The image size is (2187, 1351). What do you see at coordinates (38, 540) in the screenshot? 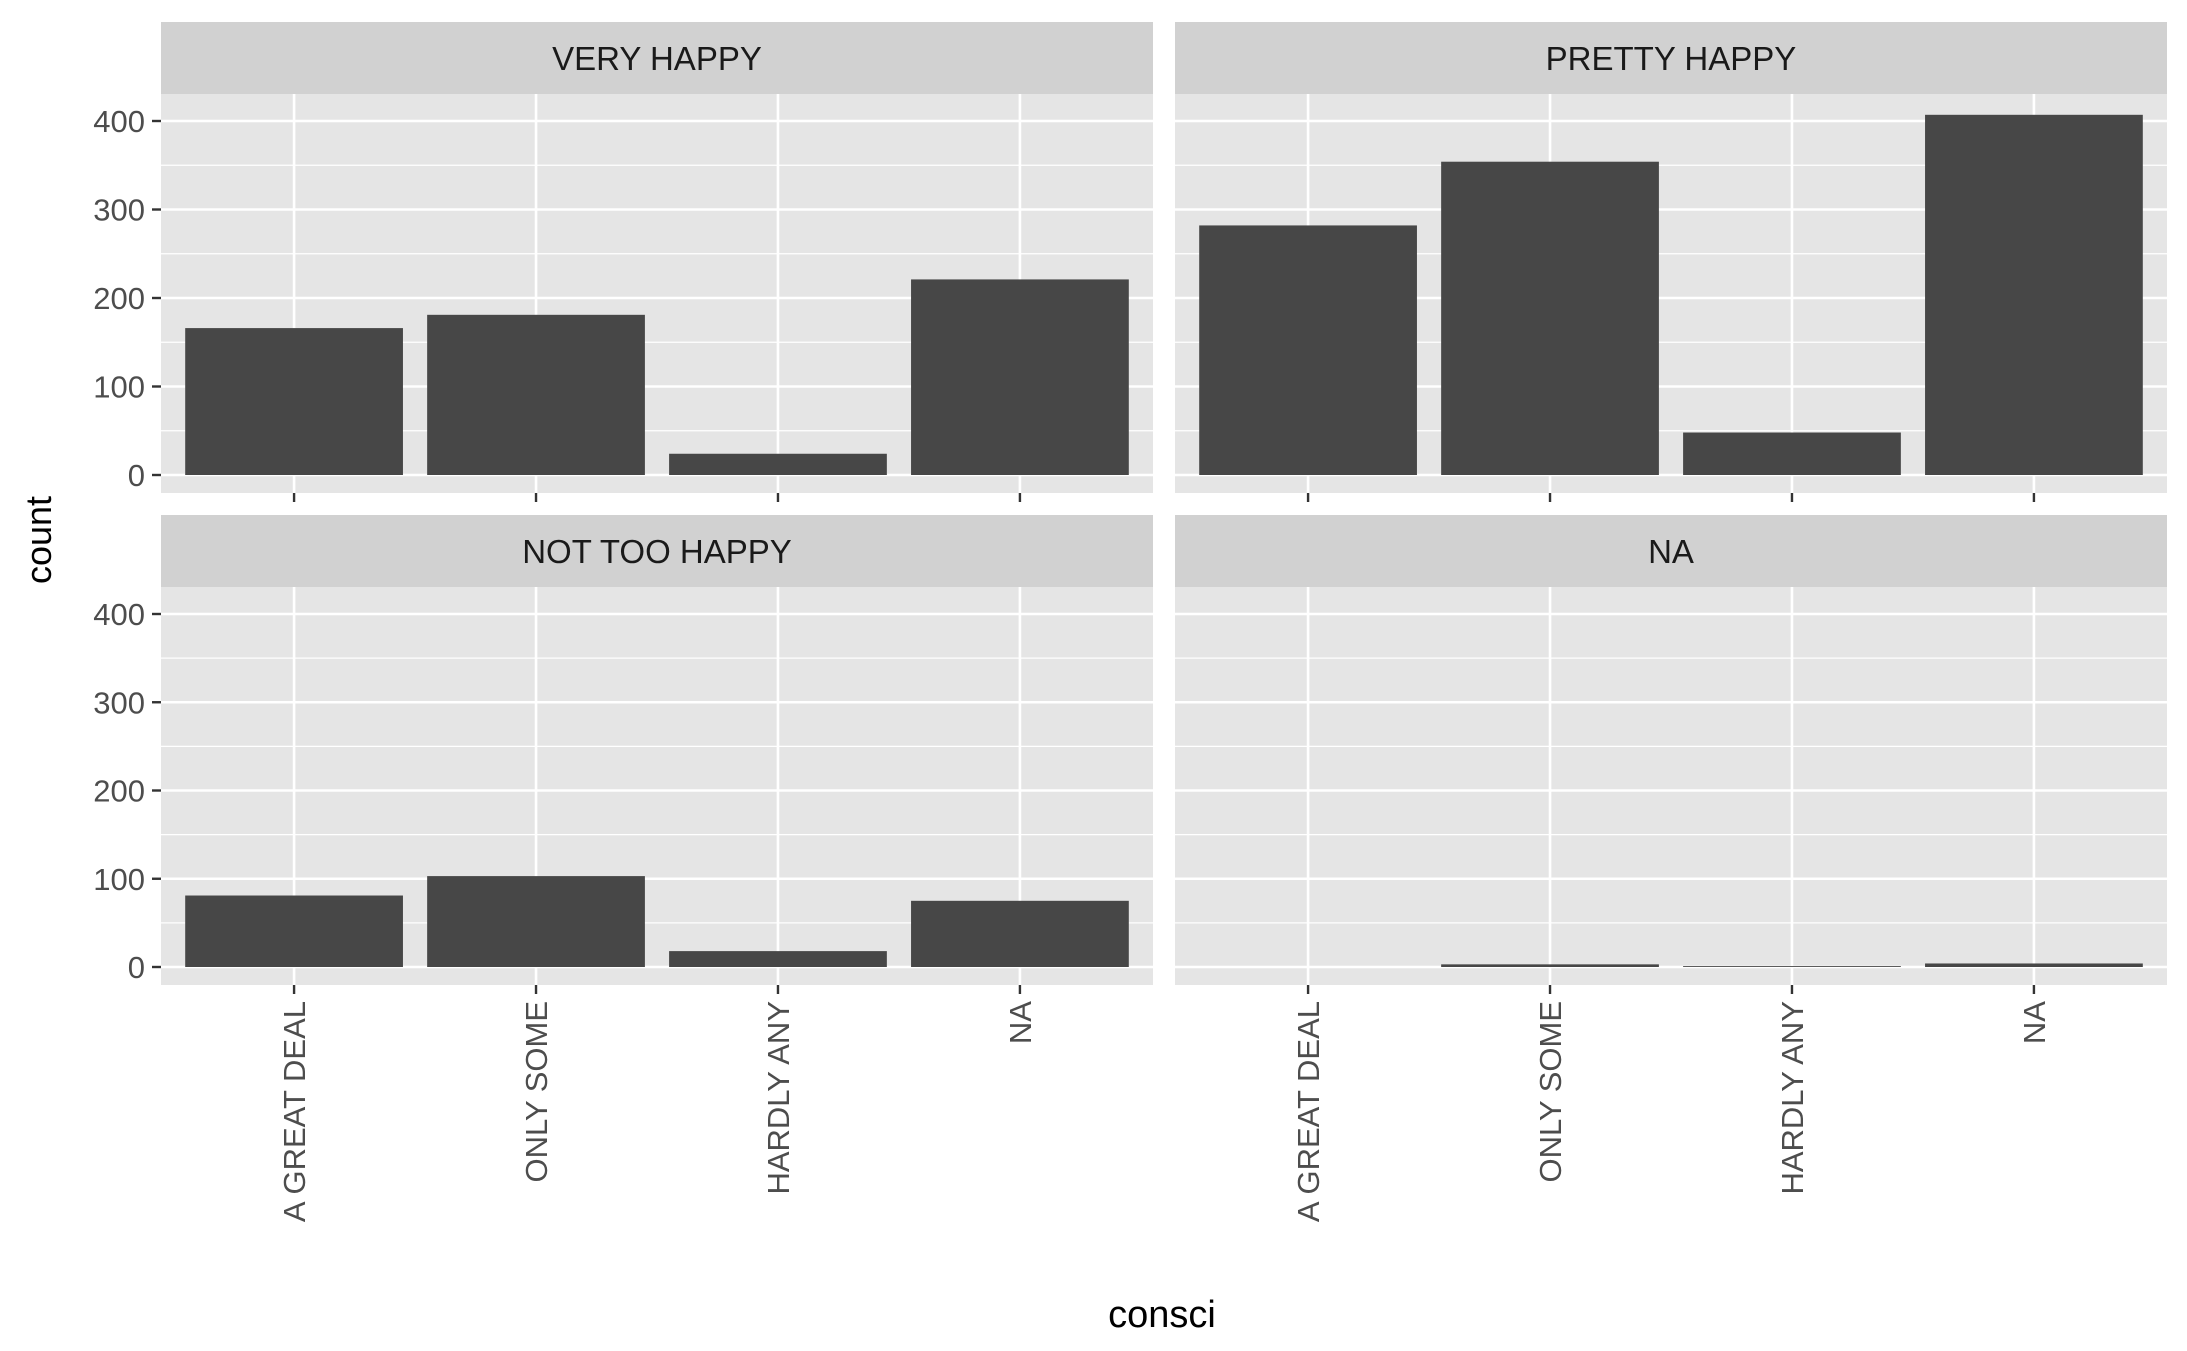
I see `y-axis-title: count` at bounding box center [38, 540].